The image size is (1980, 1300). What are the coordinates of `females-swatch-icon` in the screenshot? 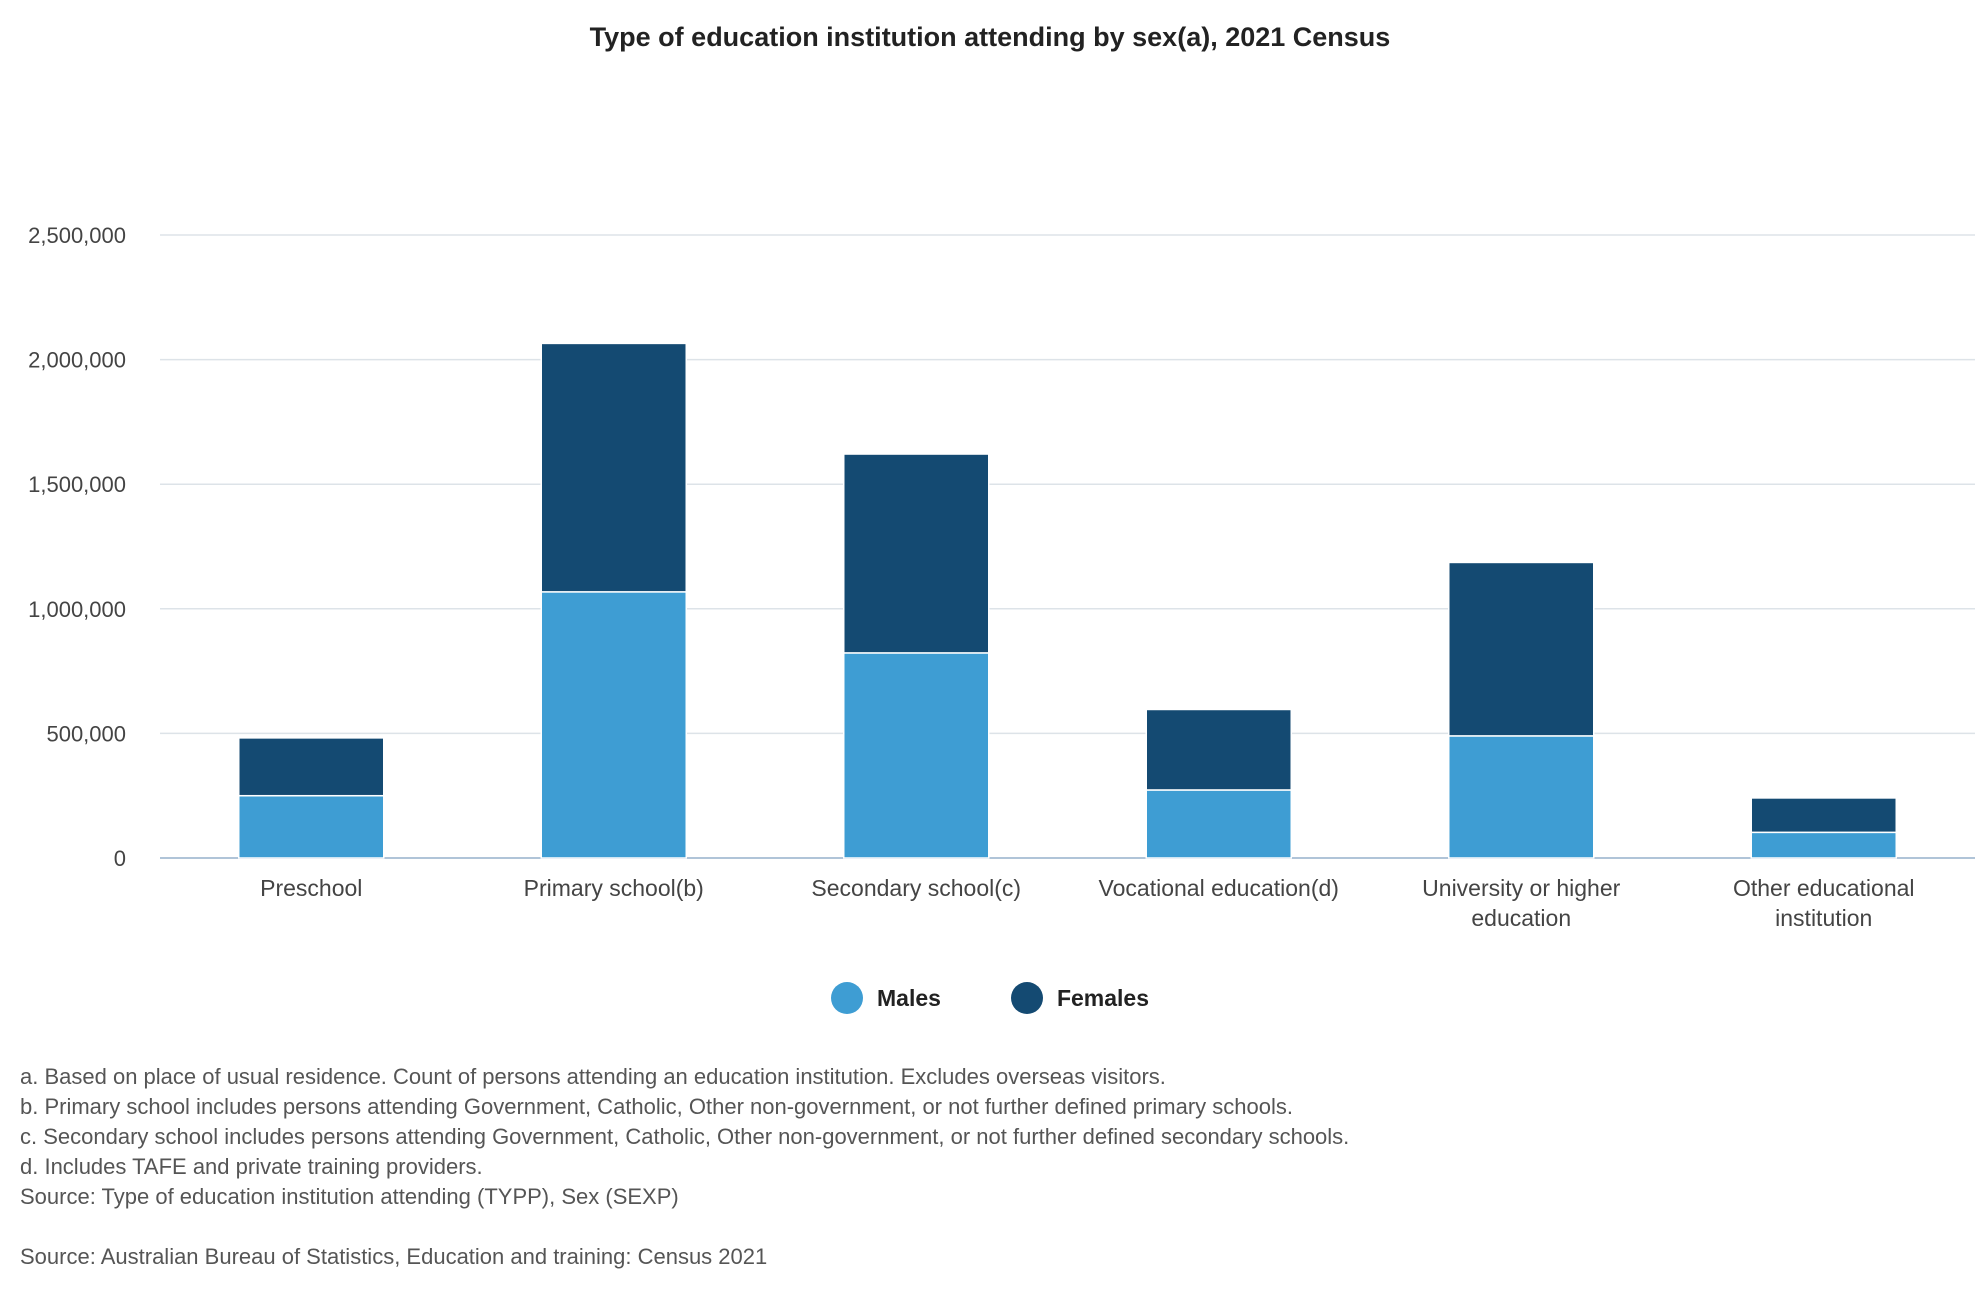 It's located at (1026, 998).